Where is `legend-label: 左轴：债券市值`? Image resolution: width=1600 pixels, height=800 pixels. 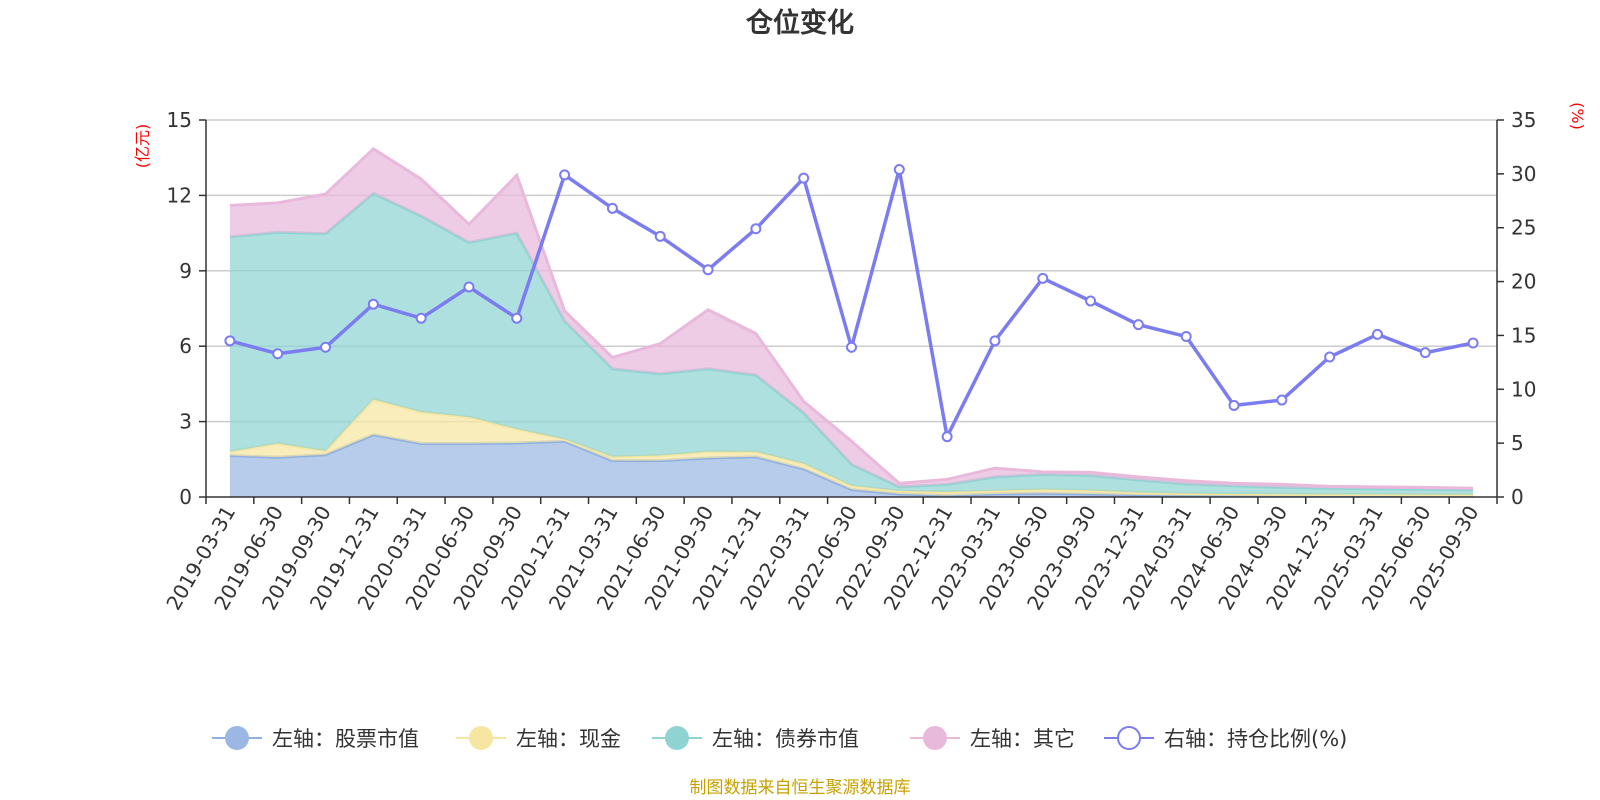 legend-label: 左轴：债券市值 is located at coordinates (785, 739).